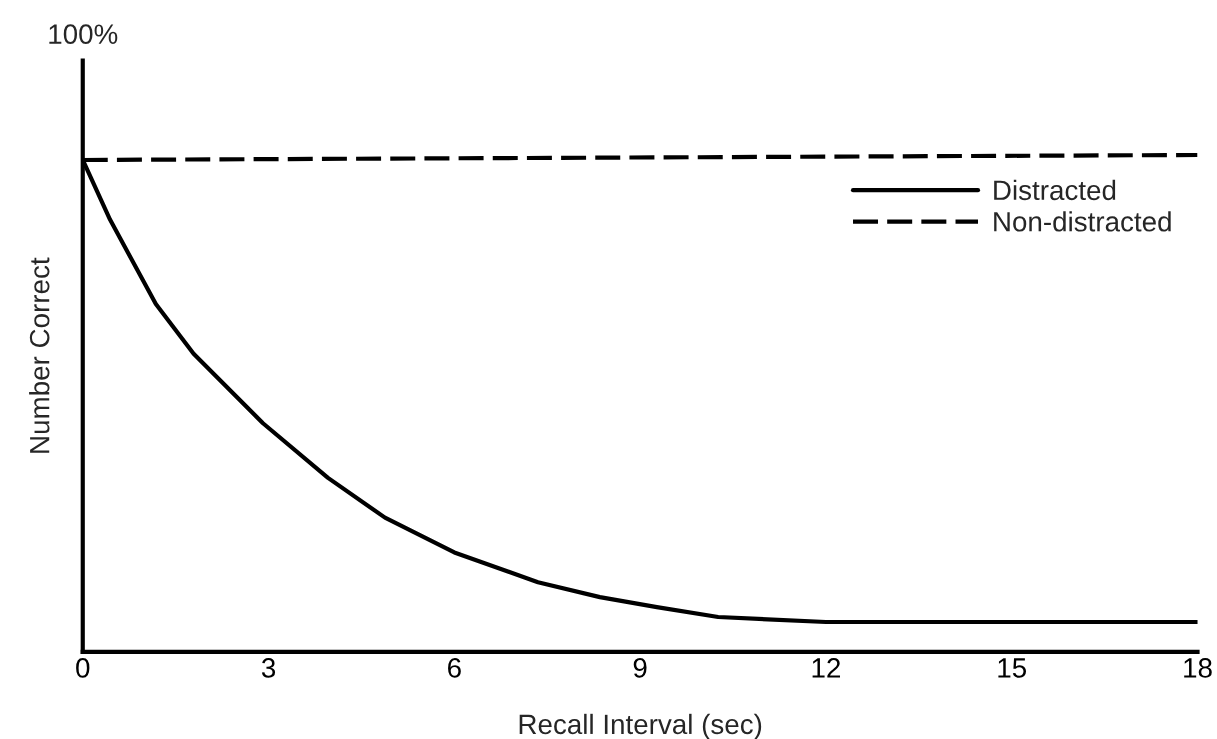  Describe the element at coordinates (83, 34) in the screenshot. I see `text: 100%` at that location.